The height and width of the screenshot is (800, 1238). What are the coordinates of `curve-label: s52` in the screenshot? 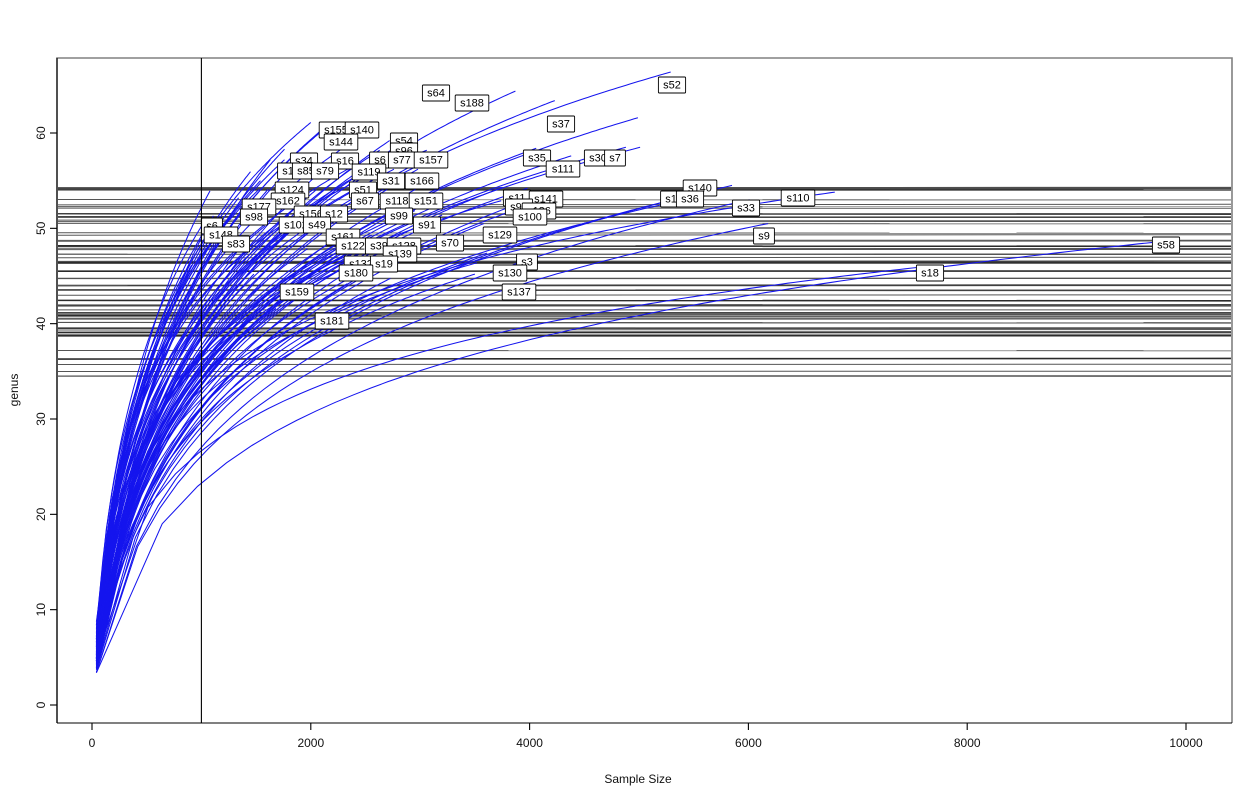 It's located at (672, 85).